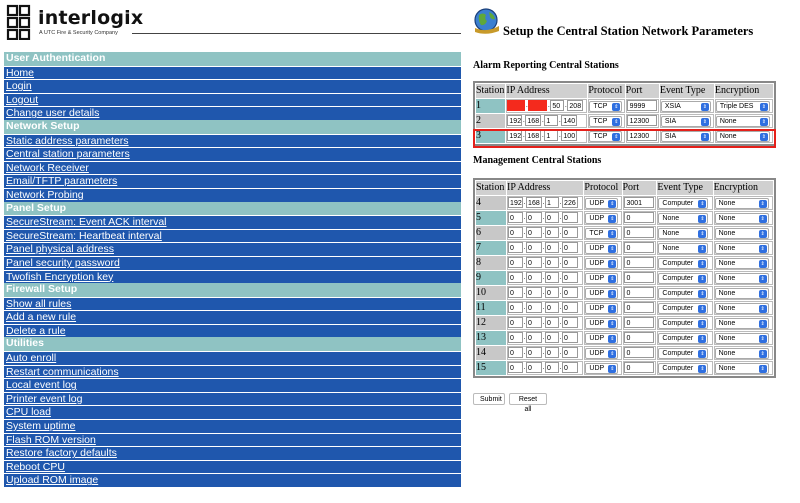 This screenshot has width=800, height=503. I want to click on nav-link-system-uptime: System uptime, so click(232, 426).